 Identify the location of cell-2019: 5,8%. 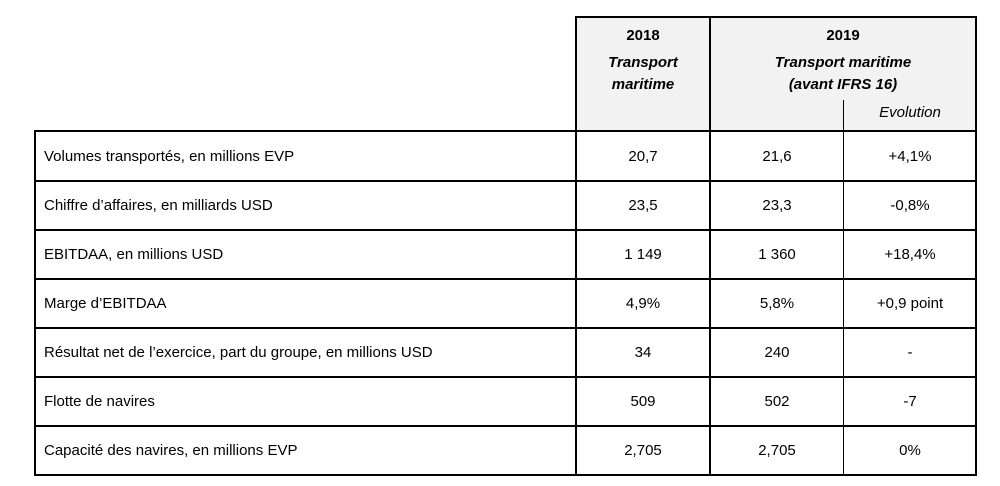
(777, 303).